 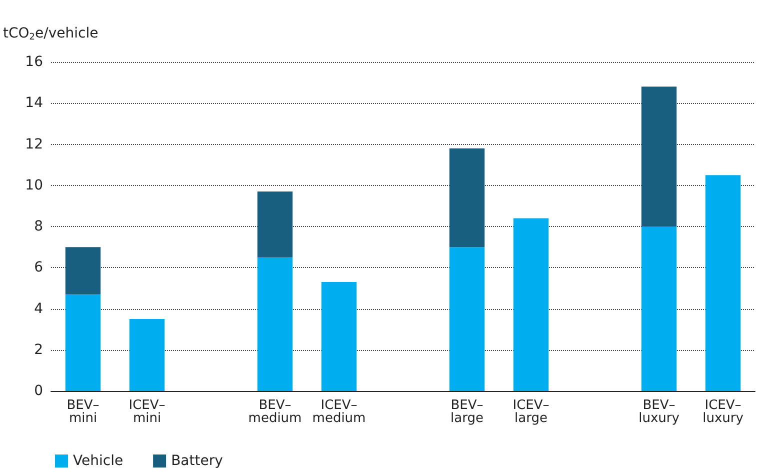 What do you see at coordinates (531, 412) in the screenshot?
I see `x-tick-label: ICEV– large` at bounding box center [531, 412].